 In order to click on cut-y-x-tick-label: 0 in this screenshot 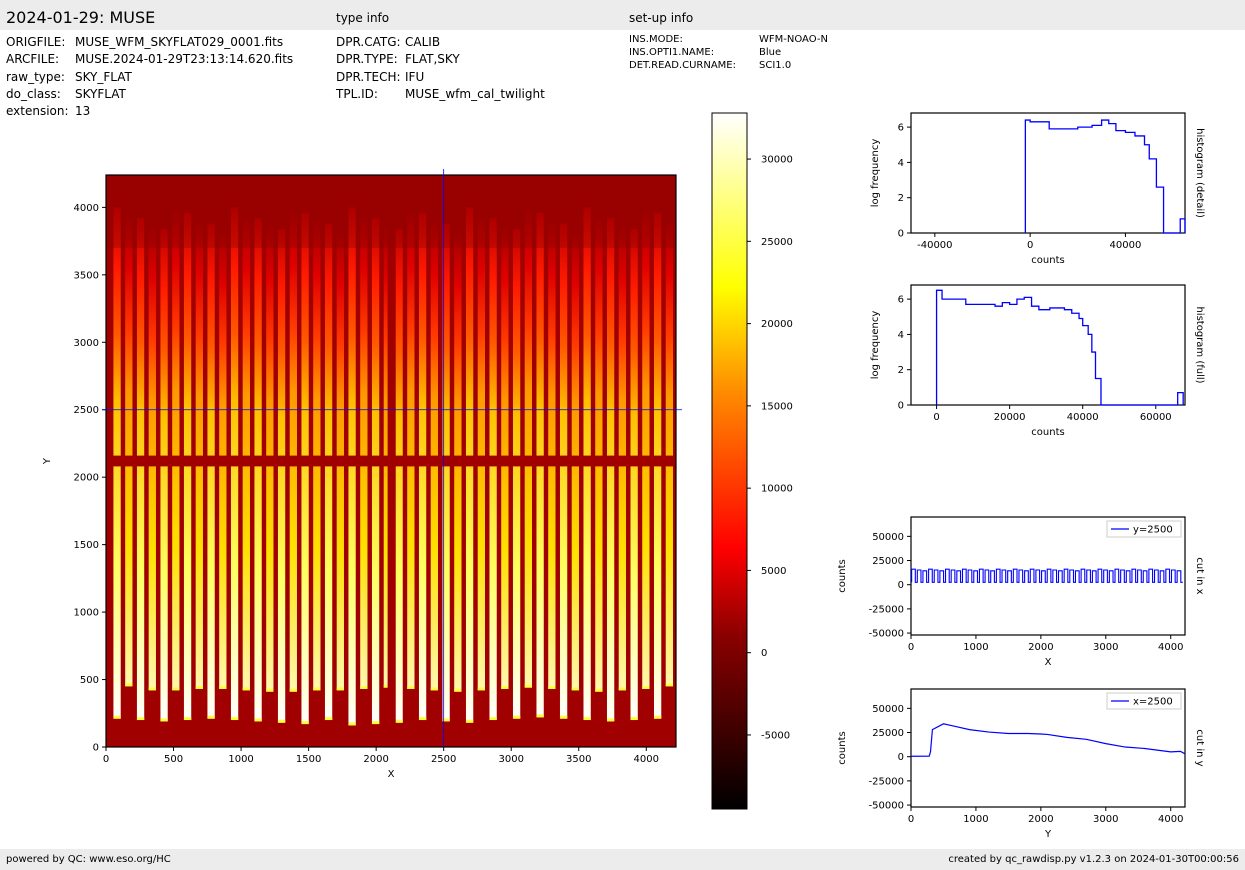, I will do `click(911, 819)`.